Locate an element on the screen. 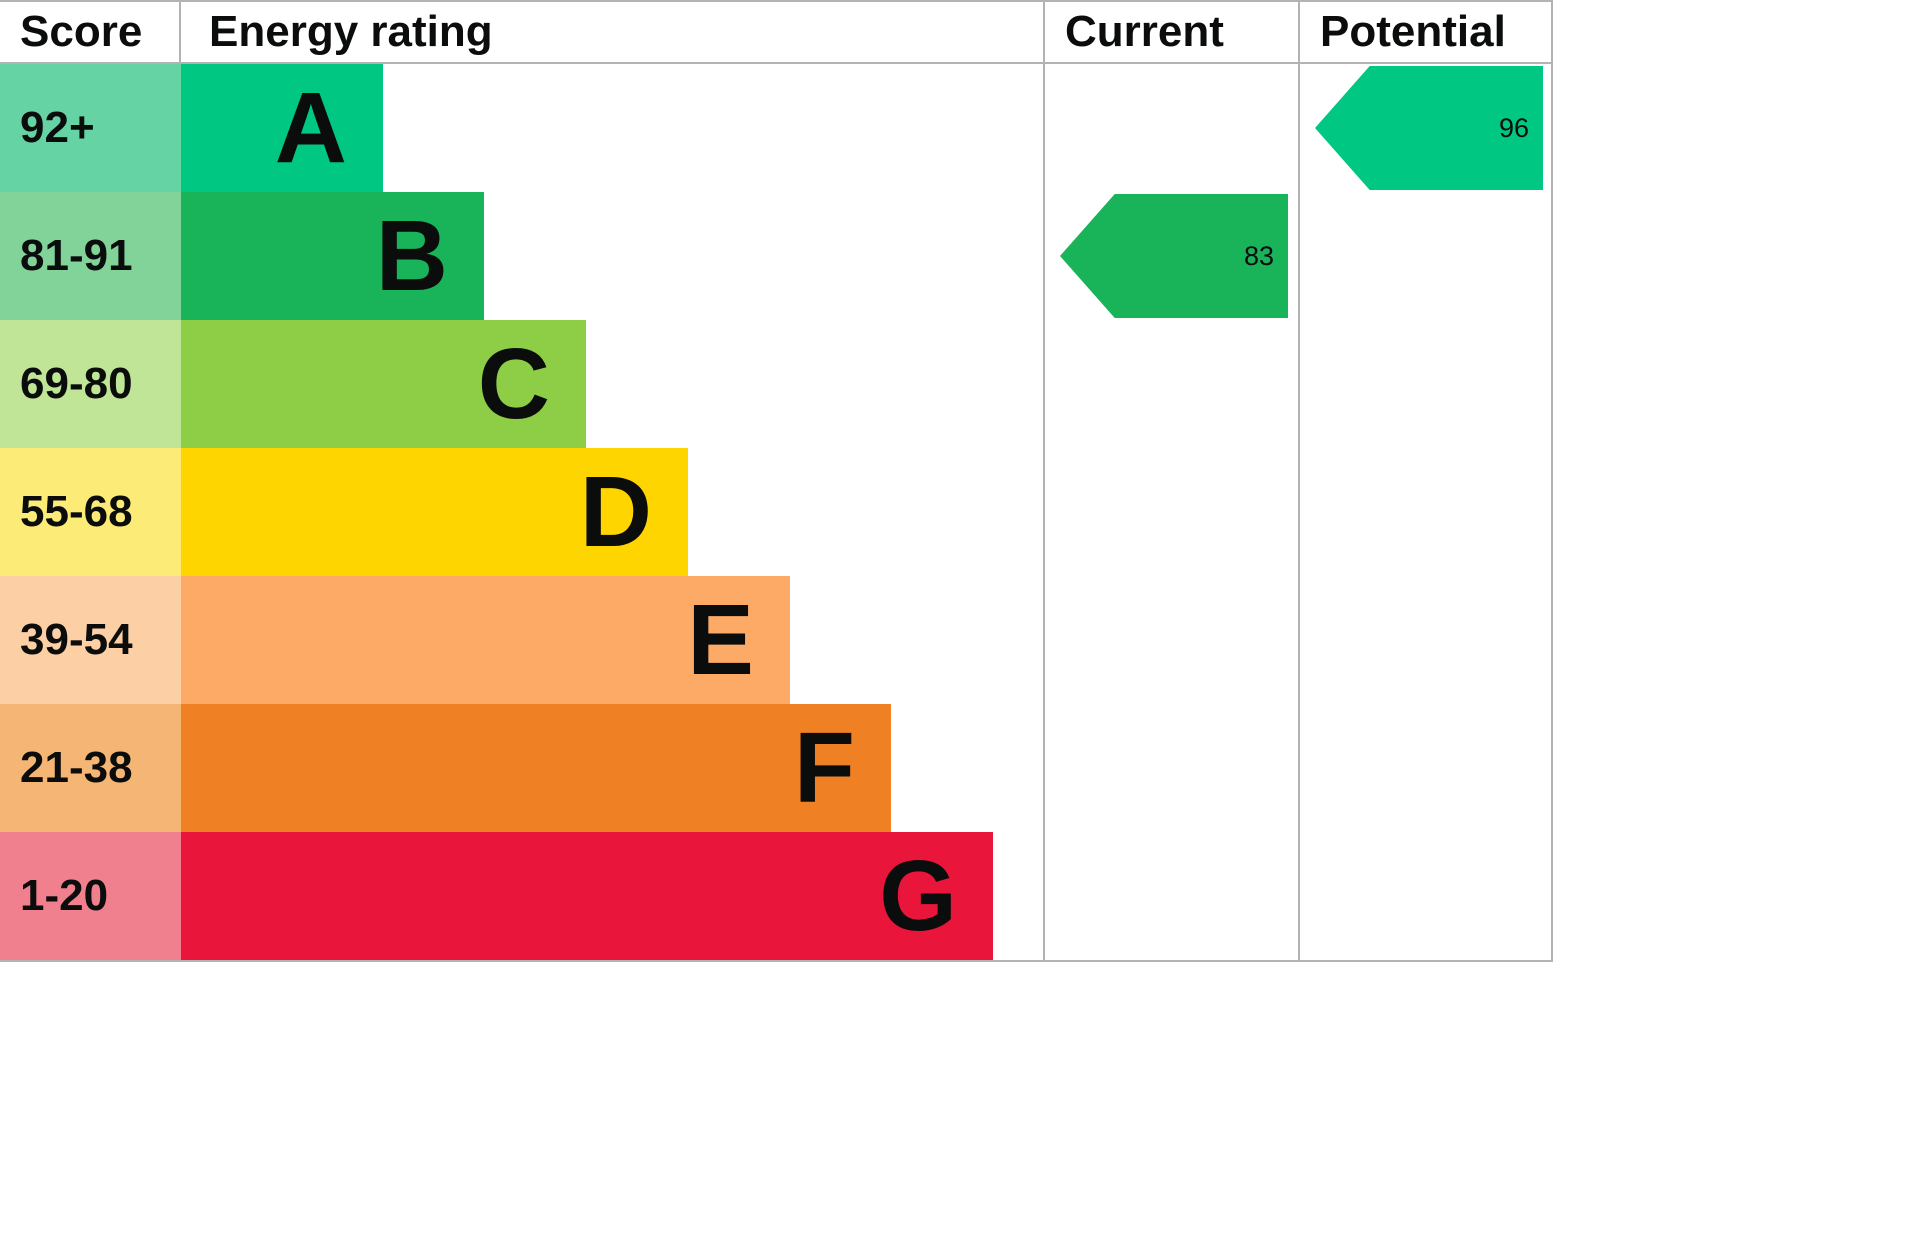 The height and width of the screenshot is (1249, 1920). band-row-g: 1-20 G is located at coordinates (775, 896).